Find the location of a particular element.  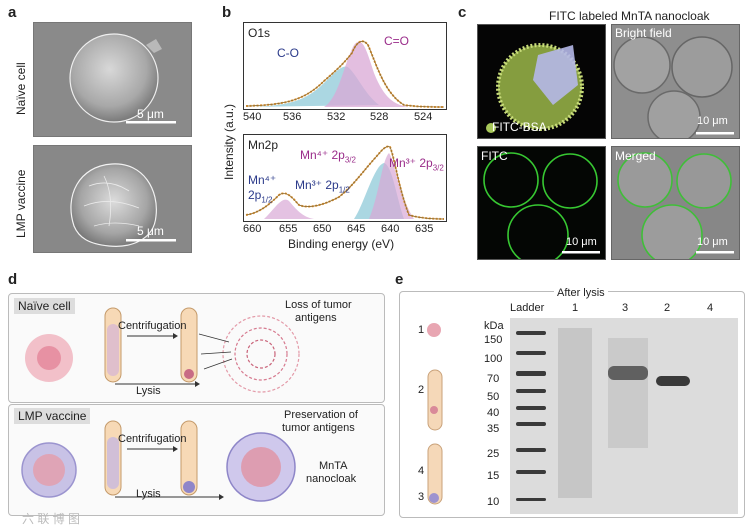

panel-c-label: c is located at coordinates (462, 12).